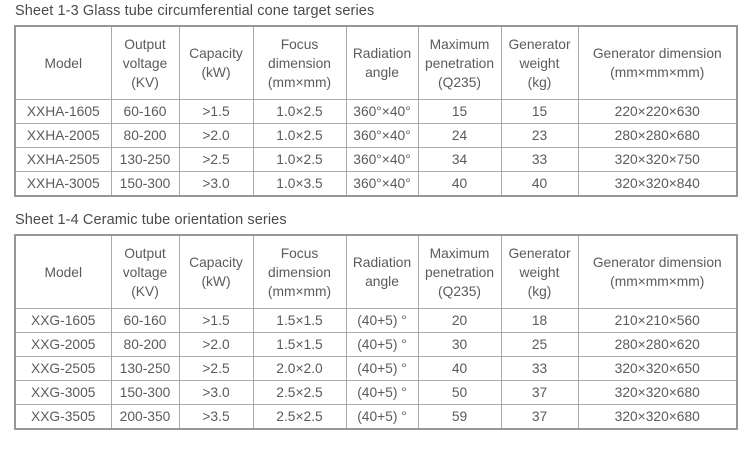 The height and width of the screenshot is (460, 750). Describe the element at coordinates (459, 135) in the screenshot. I see `table-cell-col5: 24` at that location.